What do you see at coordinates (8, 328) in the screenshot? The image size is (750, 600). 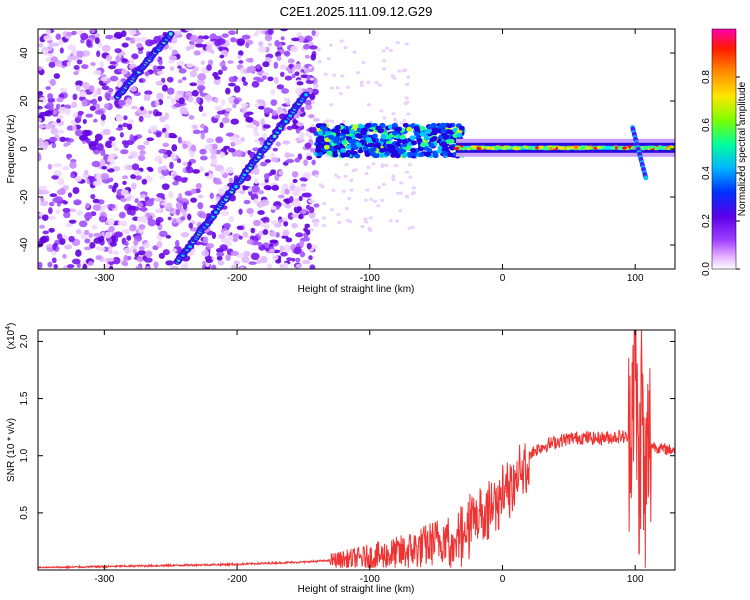 I see `snr-multiplier-exp: 4` at bounding box center [8, 328].